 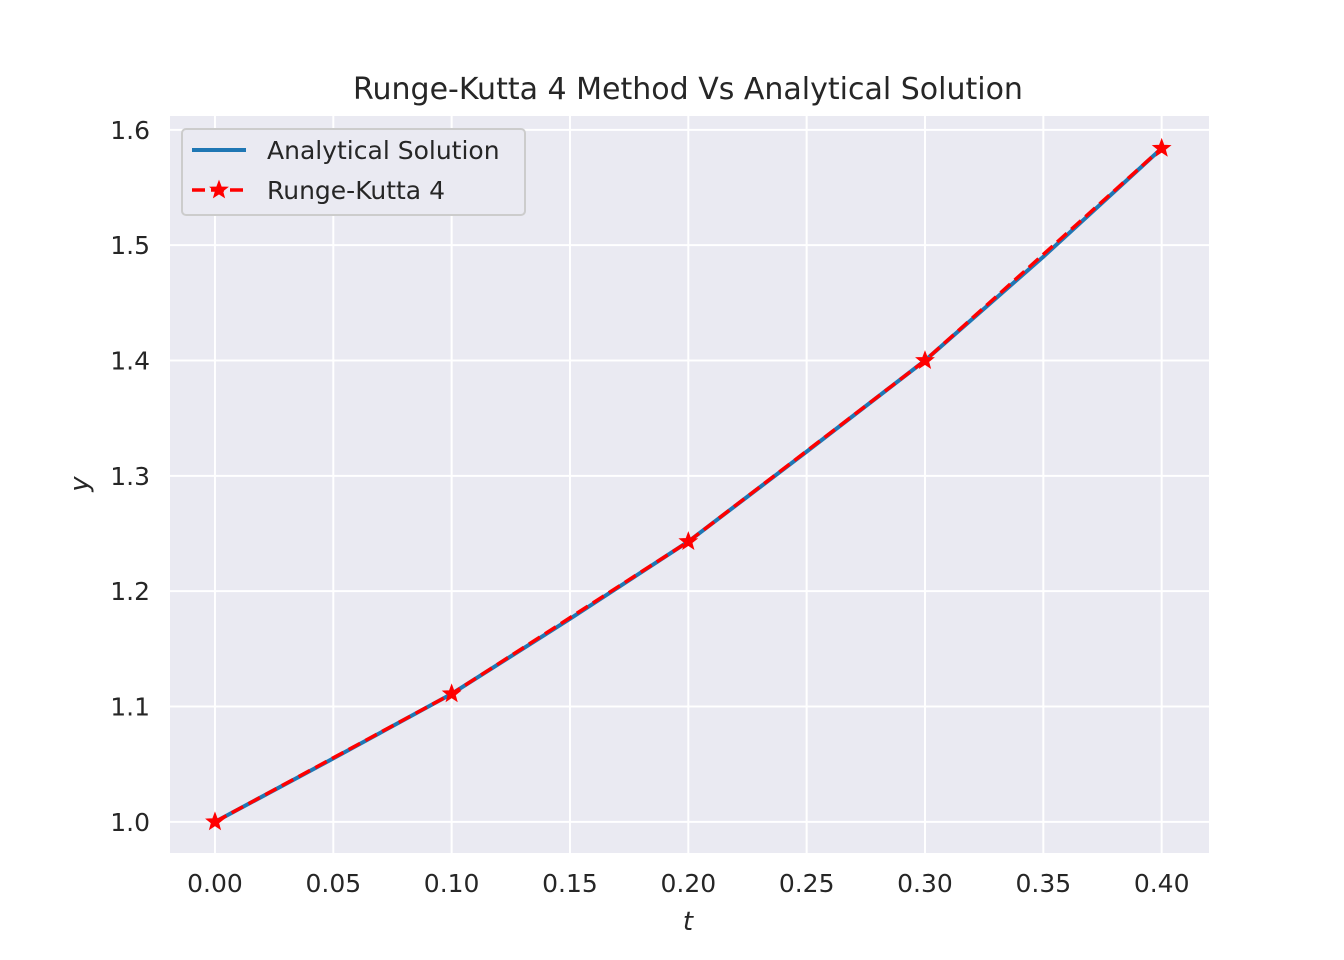 I want to click on legend-box, so click(x=353, y=172).